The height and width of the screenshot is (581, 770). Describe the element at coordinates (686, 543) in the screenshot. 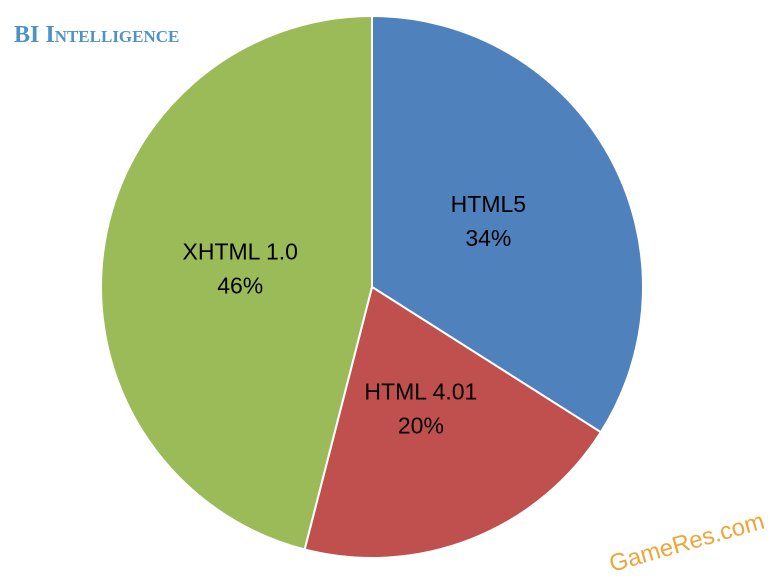

I see `watermark: GameRes.com` at that location.